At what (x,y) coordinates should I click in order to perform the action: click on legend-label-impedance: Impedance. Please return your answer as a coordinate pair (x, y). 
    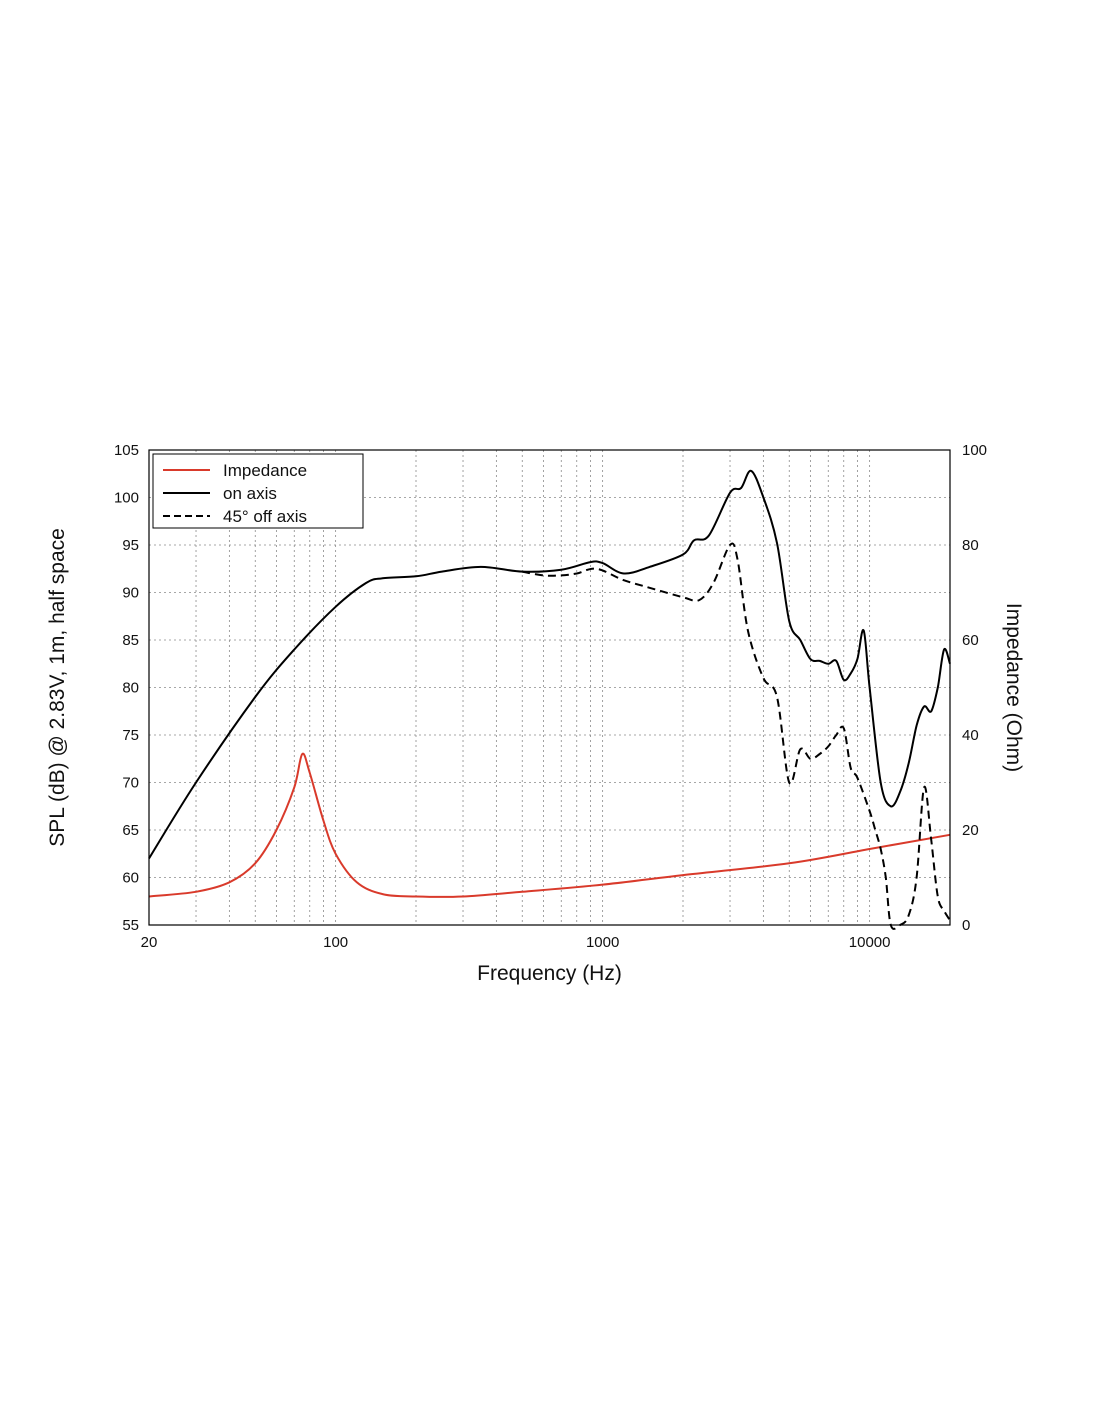
    Looking at the image, I should click on (265, 470).